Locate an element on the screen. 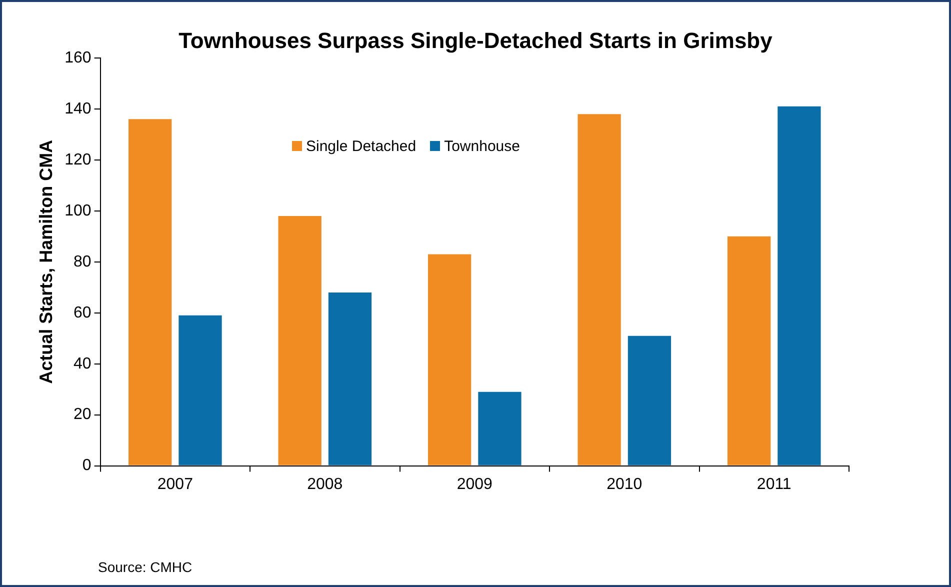  chart-title: Townhouses Surpass Single-Detached Starts in Grimsby is located at coordinates (475, 40).